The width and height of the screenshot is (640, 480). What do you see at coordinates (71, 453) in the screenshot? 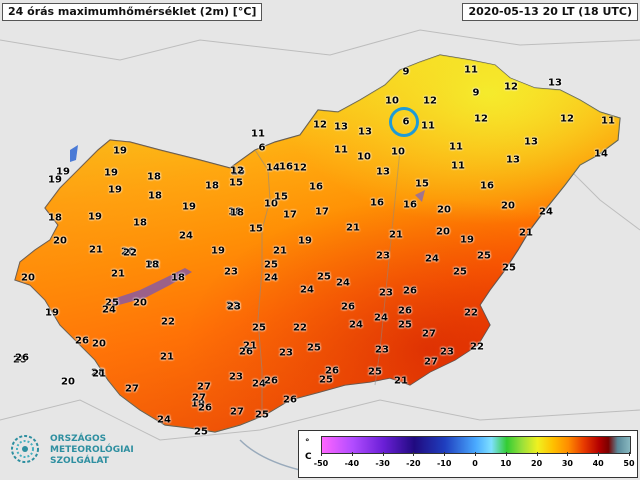
I see `omsz-logo: ORSZÁGOS METEOROLÓGIAI SZOLGÁLAT` at bounding box center [71, 453].